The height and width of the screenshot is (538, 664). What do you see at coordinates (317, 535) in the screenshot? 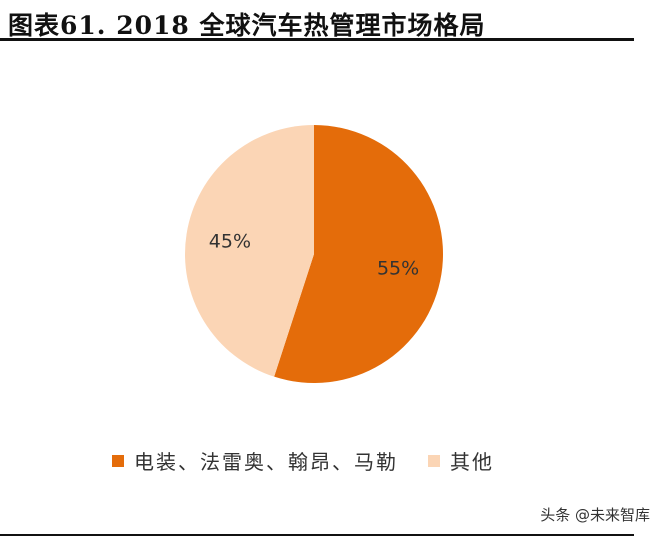
I see `bottom-rule` at bounding box center [317, 535].